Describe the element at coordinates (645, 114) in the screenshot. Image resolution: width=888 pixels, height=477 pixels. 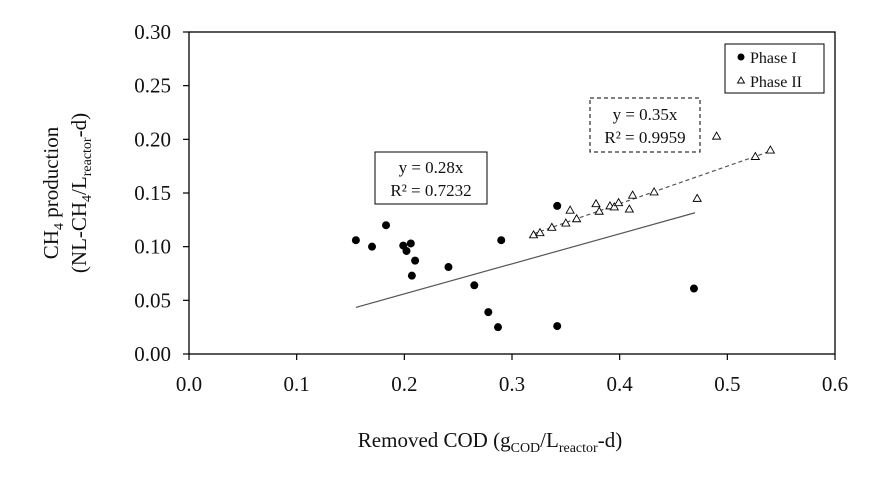
I see `equation-phase-2: y = 0.35x` at that location.